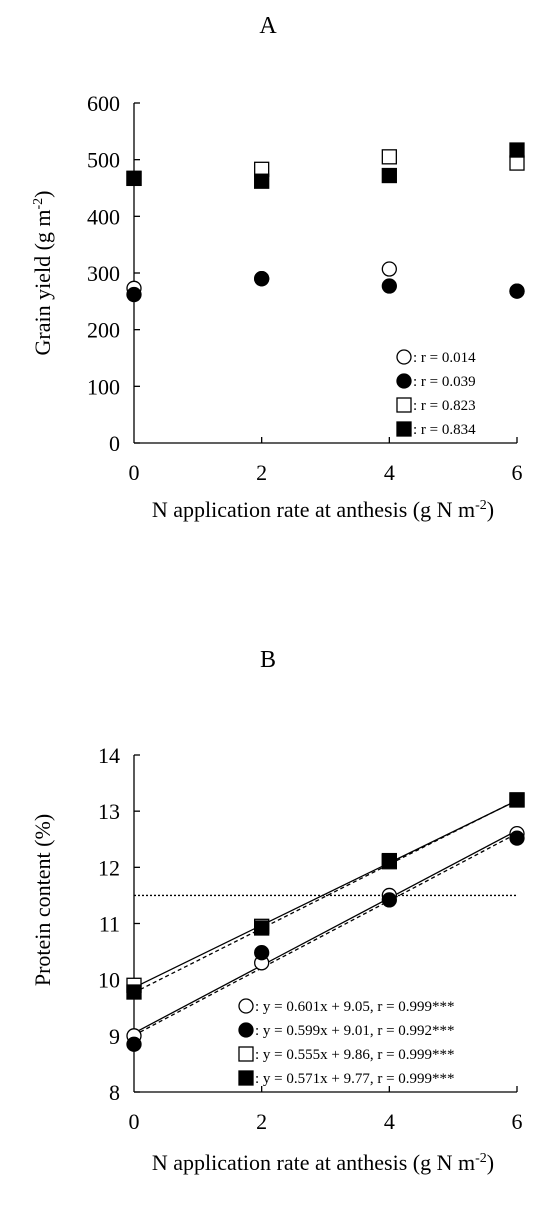  What do you see at coordinates (103, 160) in the screenshot?
I see `panel-a-y-tick-label: 500` at bounding box center [103, 160].